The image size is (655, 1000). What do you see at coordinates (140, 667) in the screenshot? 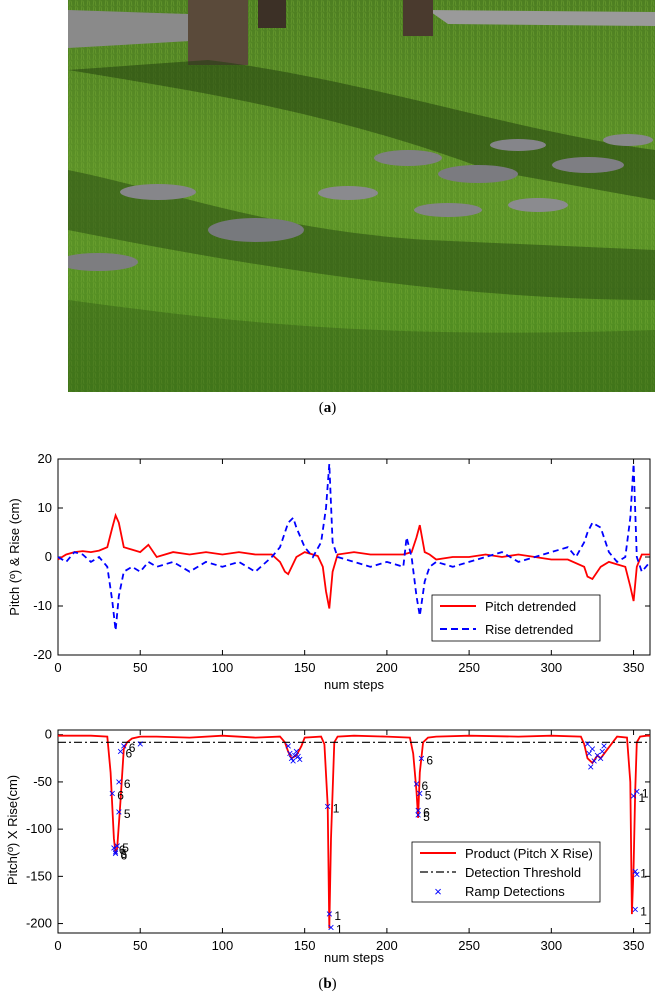
I see `chart1-x-tick-label: 50` at bounding box center [140, 667].